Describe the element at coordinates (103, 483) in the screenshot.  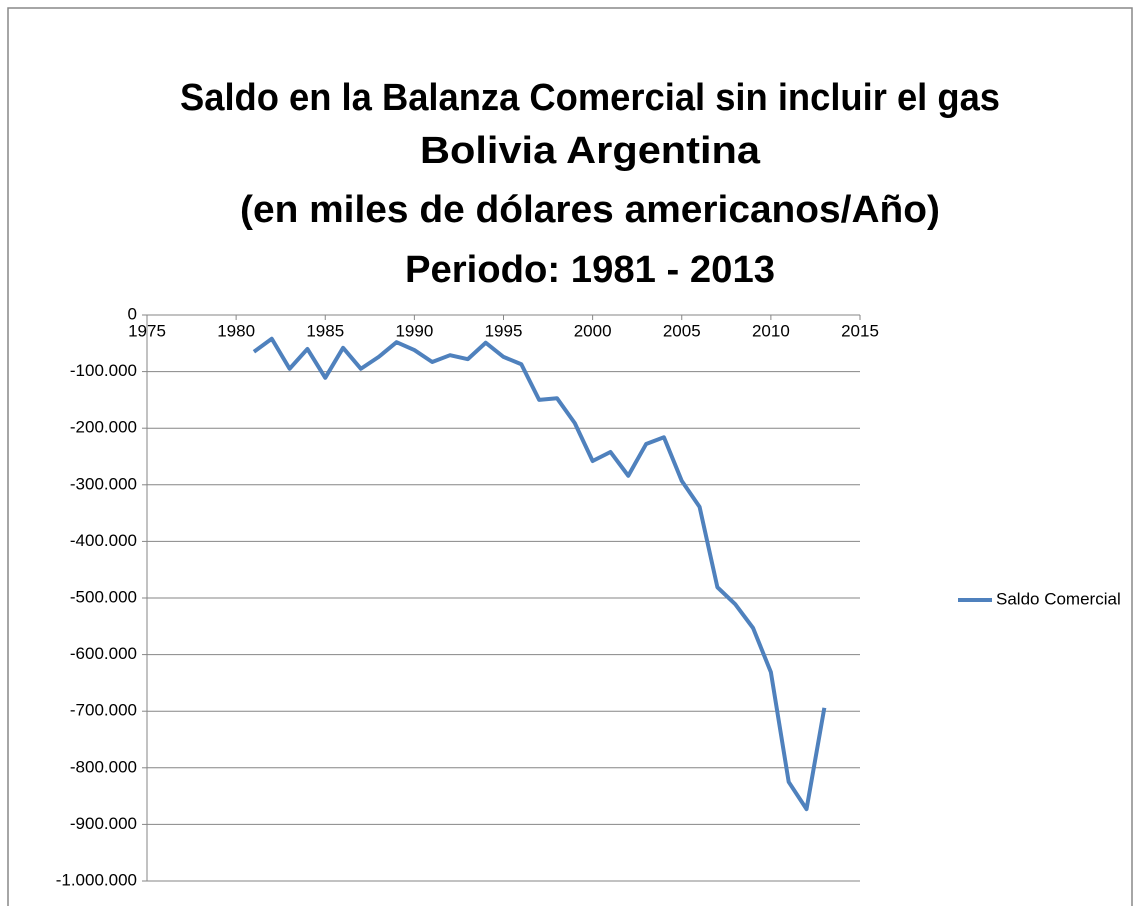
I see `y-tick-label: -300.000` at that location.